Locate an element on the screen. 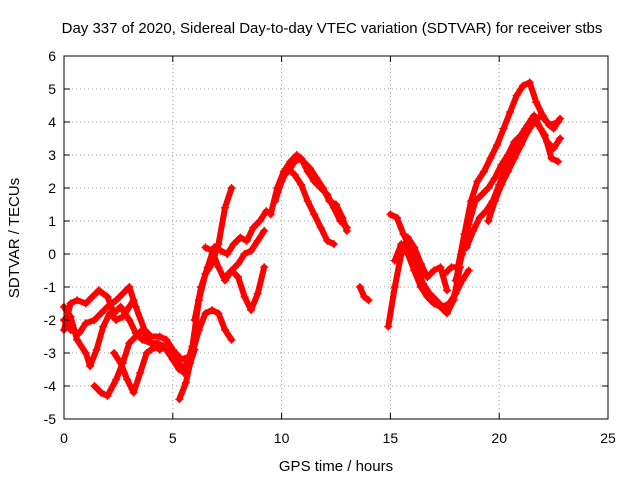  y-tick-label: 2 is located at coordinates (52, 188).